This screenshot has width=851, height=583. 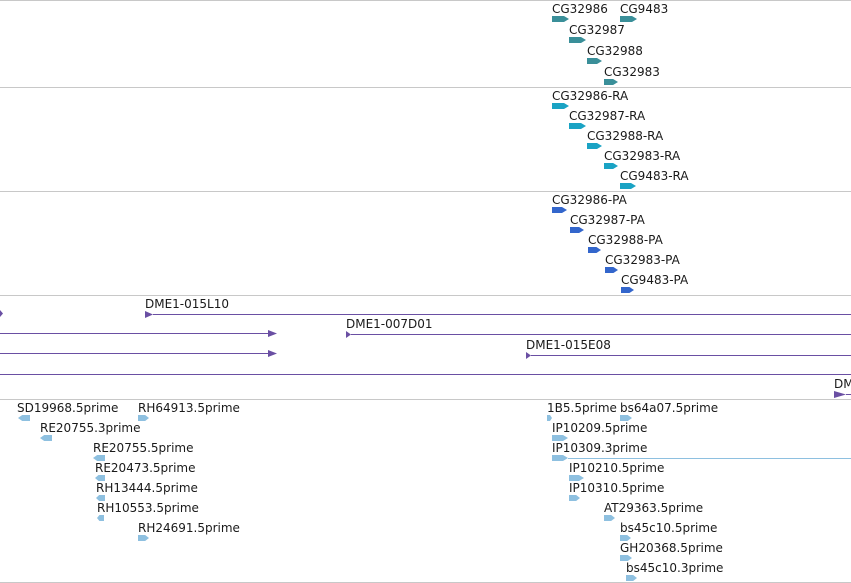 What do you see at coordinates (143, 448) in the screenshot?
I see `feature-label: RE20755.5prime` at bounding box center [143, 448].